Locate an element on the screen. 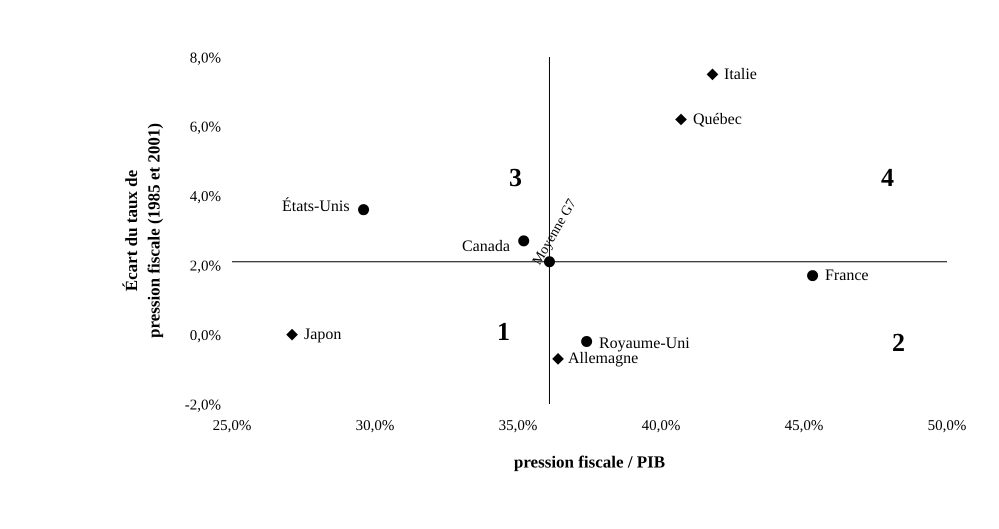 Image resolution: width=999 pixels, height=529 pixels. annotation: Québec is located at coordinates (717, 119).